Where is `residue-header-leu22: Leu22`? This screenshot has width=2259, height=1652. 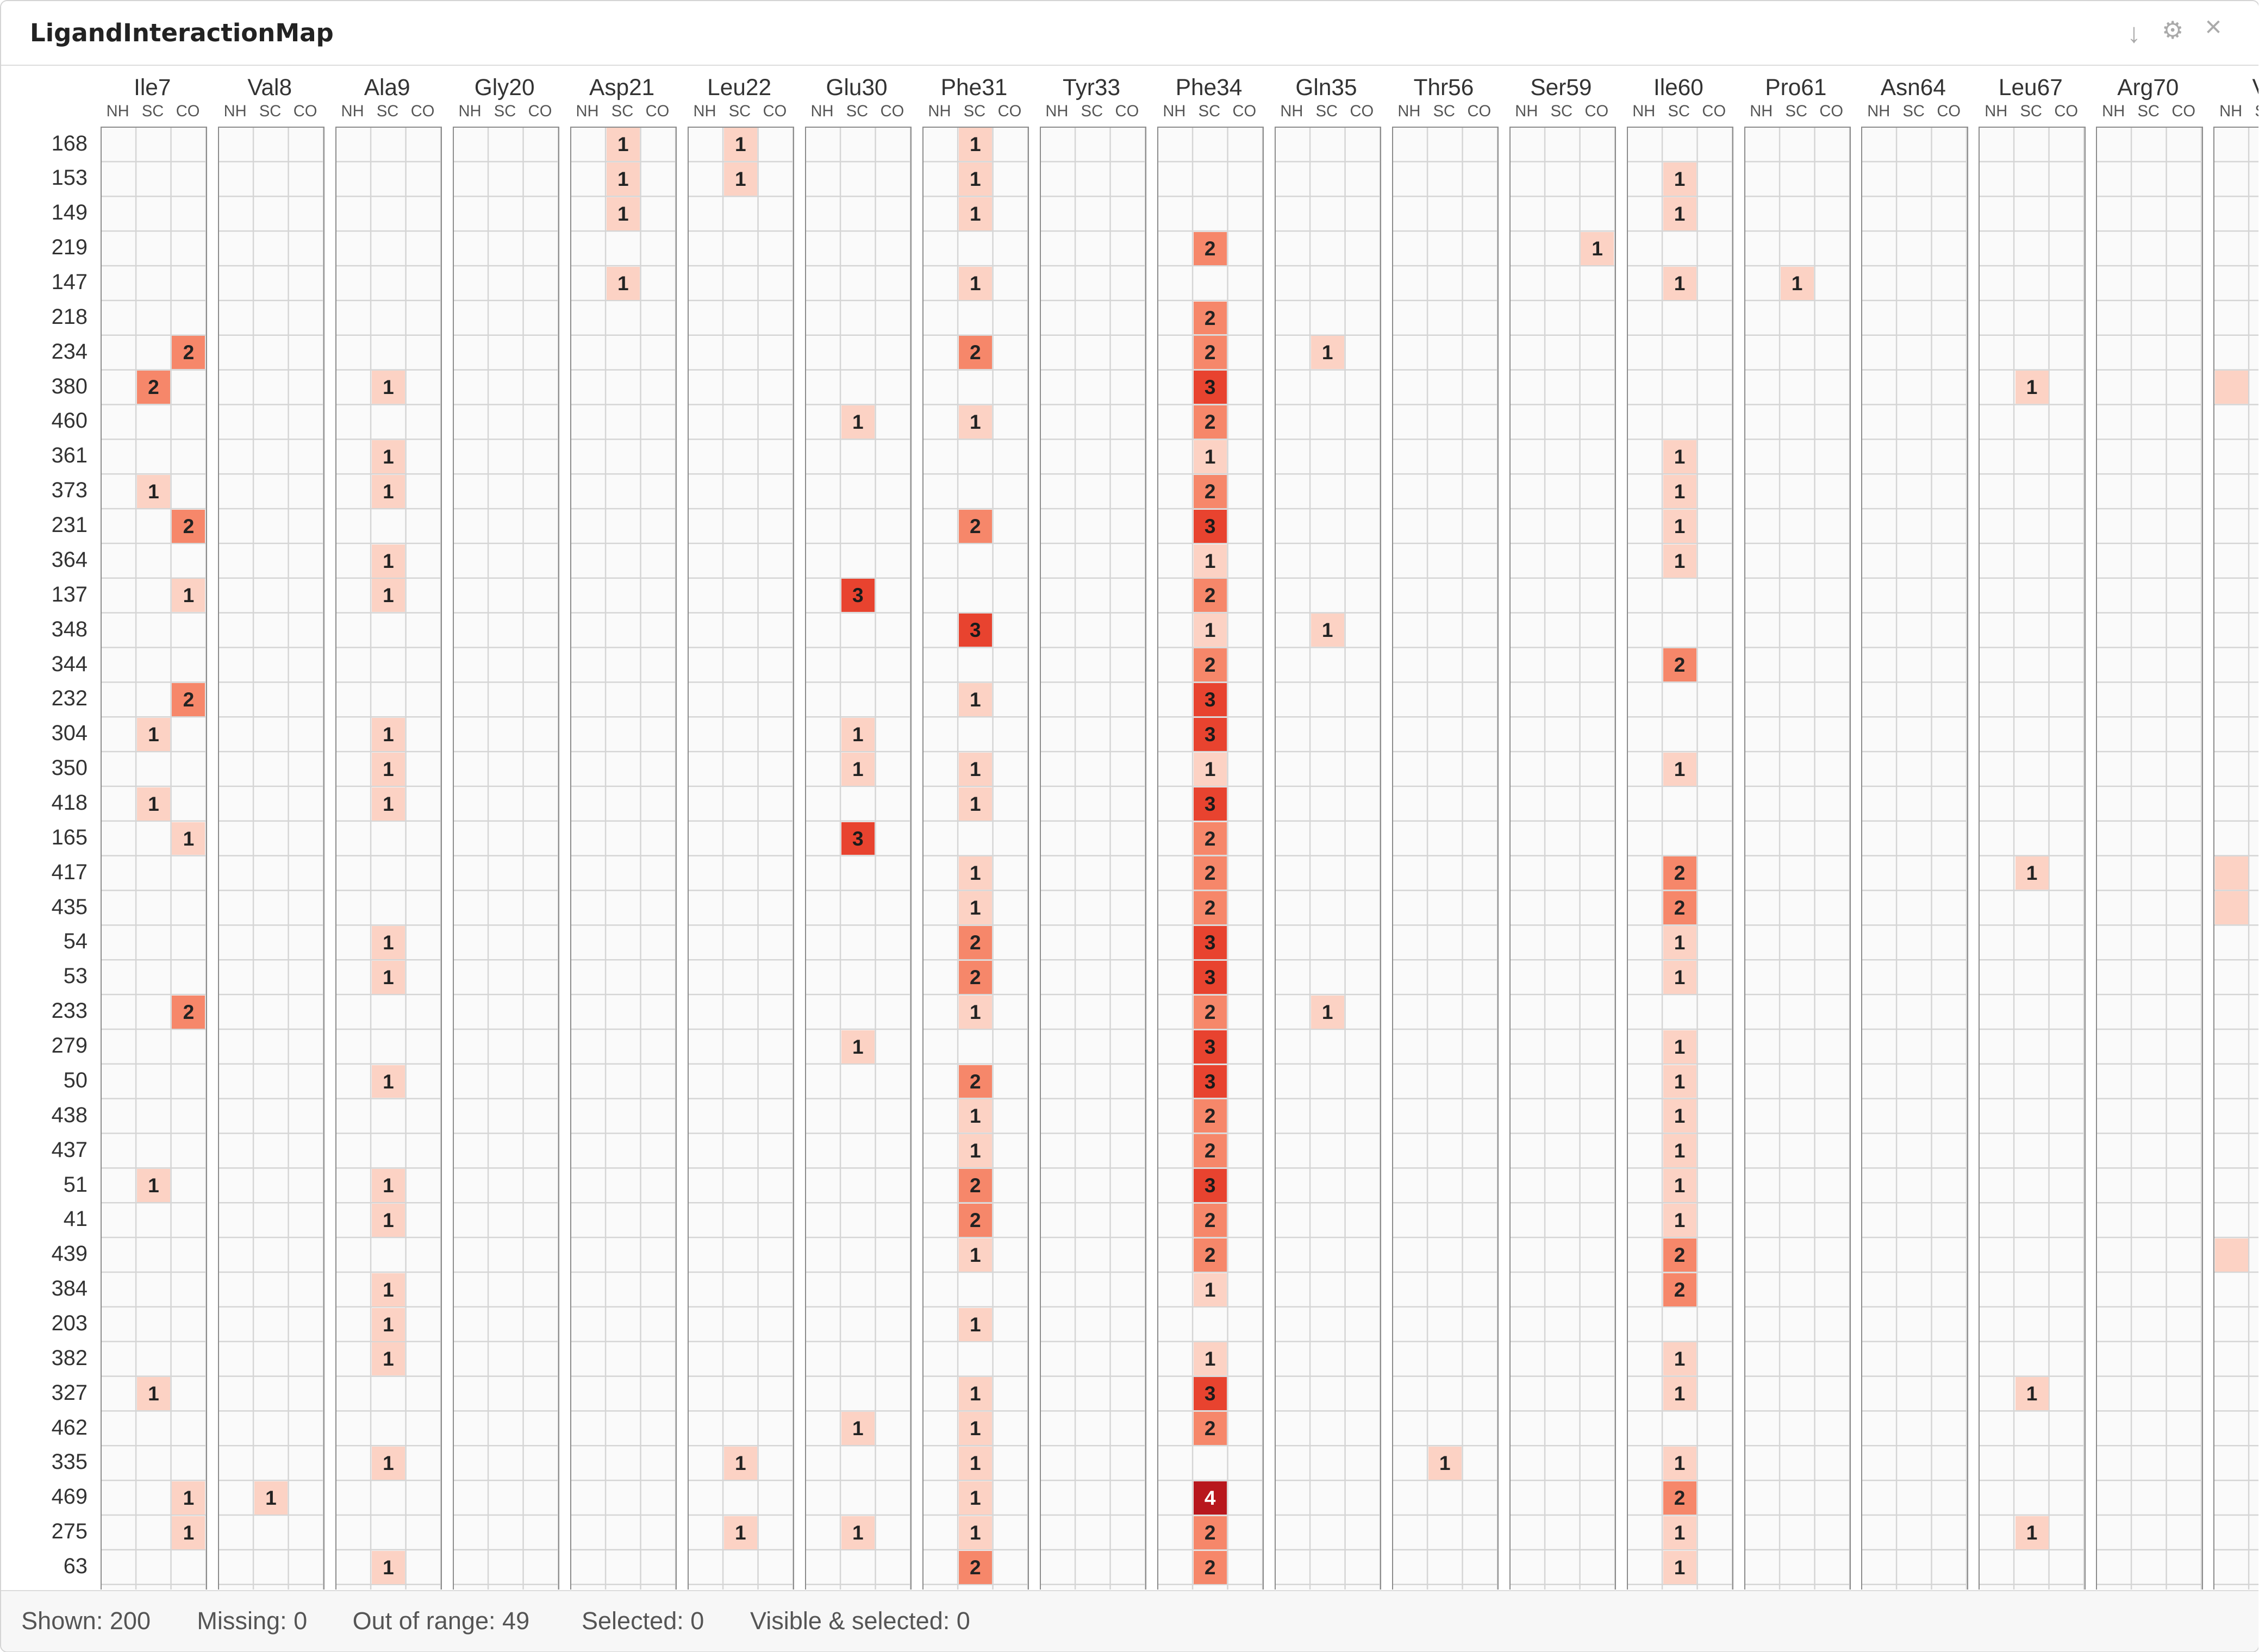 residue-header-leu22: Leu22 is located at coordinates (739, 87).